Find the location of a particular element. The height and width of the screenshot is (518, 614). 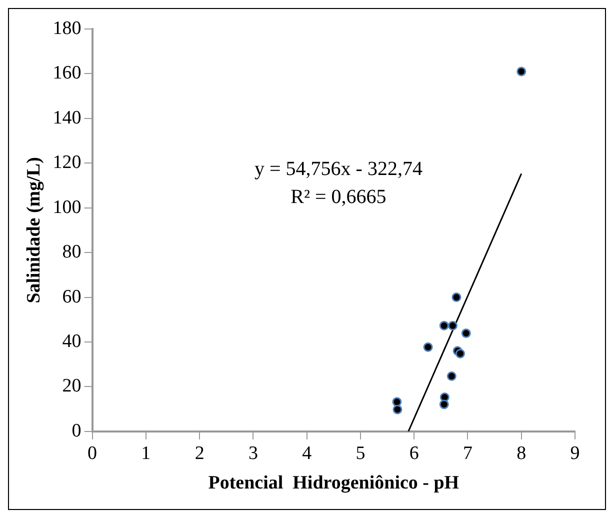

annotation: y = 54,756x - 322,74 is located at coordinates (338, 169).